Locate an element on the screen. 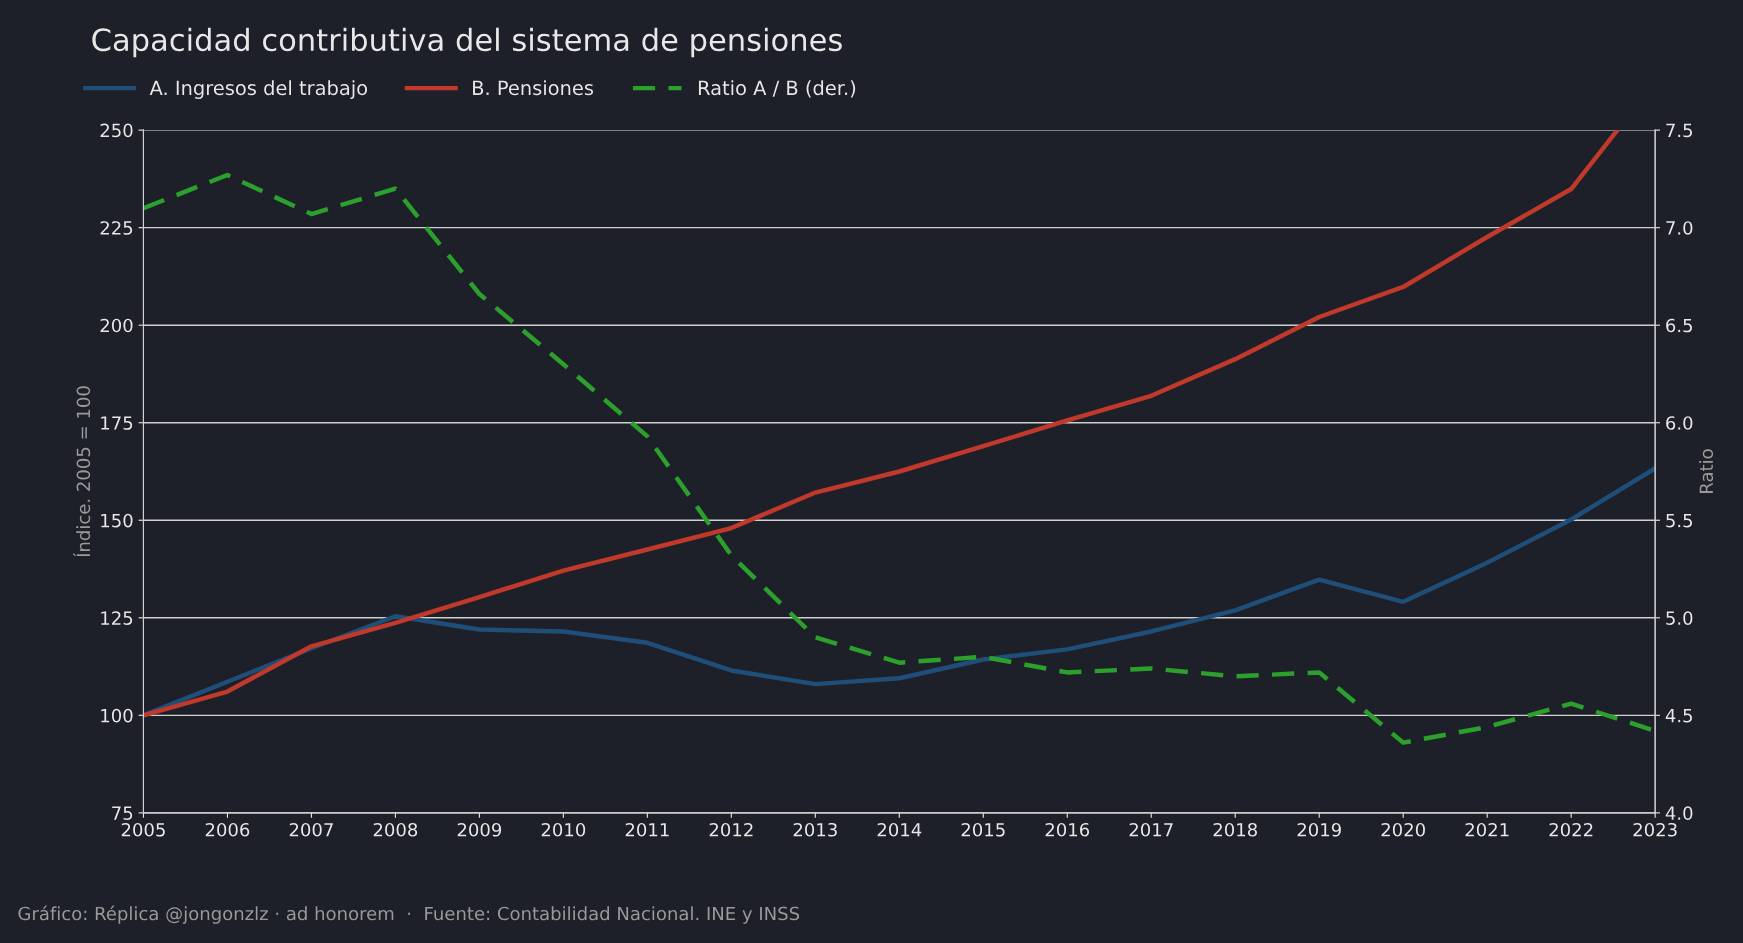  y2-tick-label: 4.5 is located at coordinates (1679, 716).